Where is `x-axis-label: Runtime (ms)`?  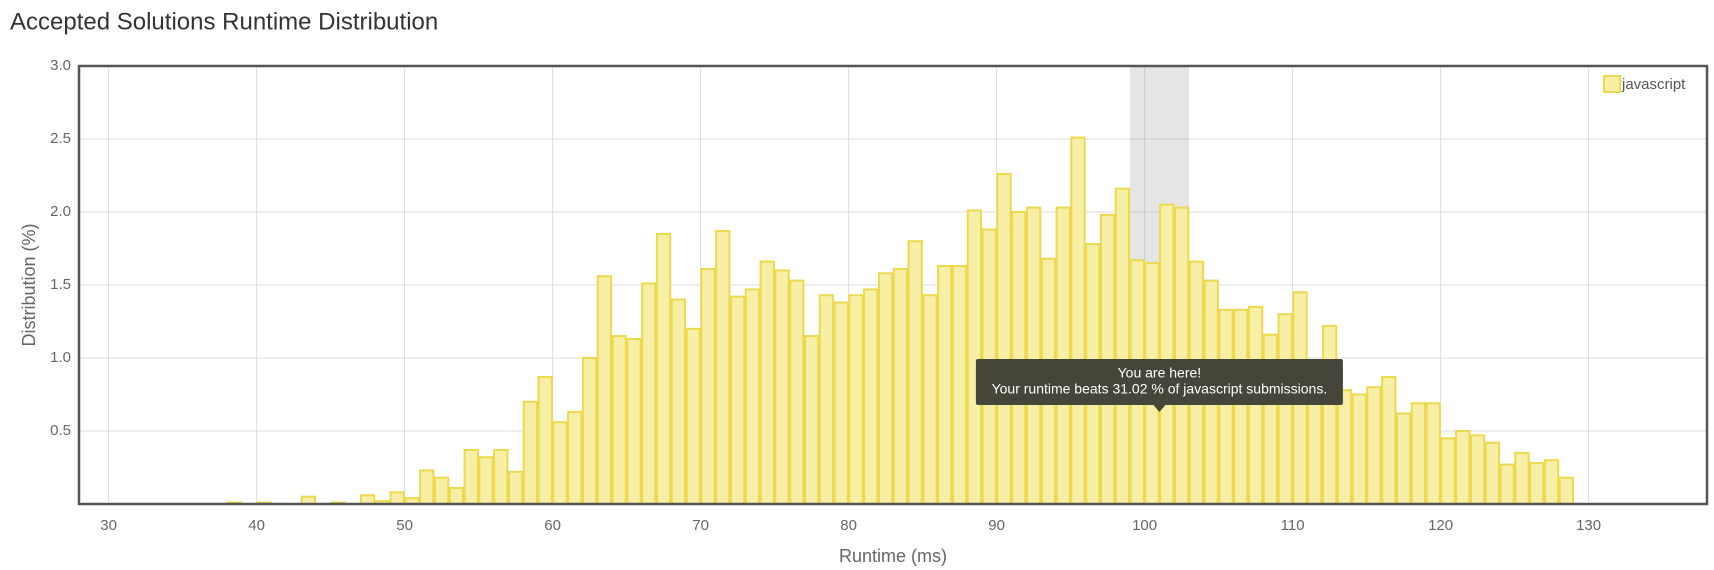 x-axis-label: Runtime (ms) is located at coordinates (893, 556).